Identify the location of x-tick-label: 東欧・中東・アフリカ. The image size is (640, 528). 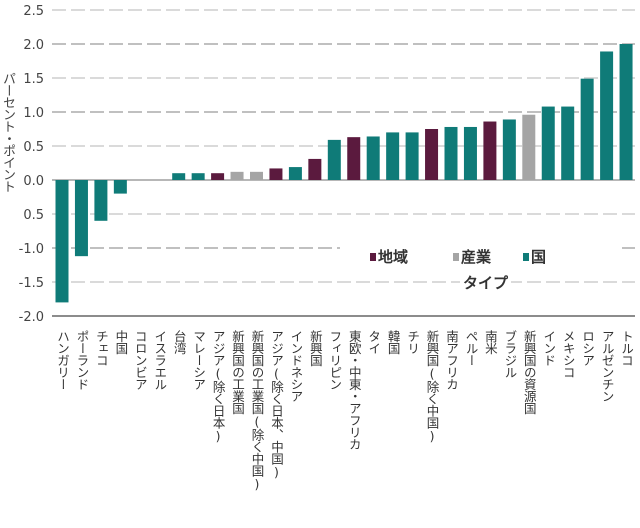
(354, 390).